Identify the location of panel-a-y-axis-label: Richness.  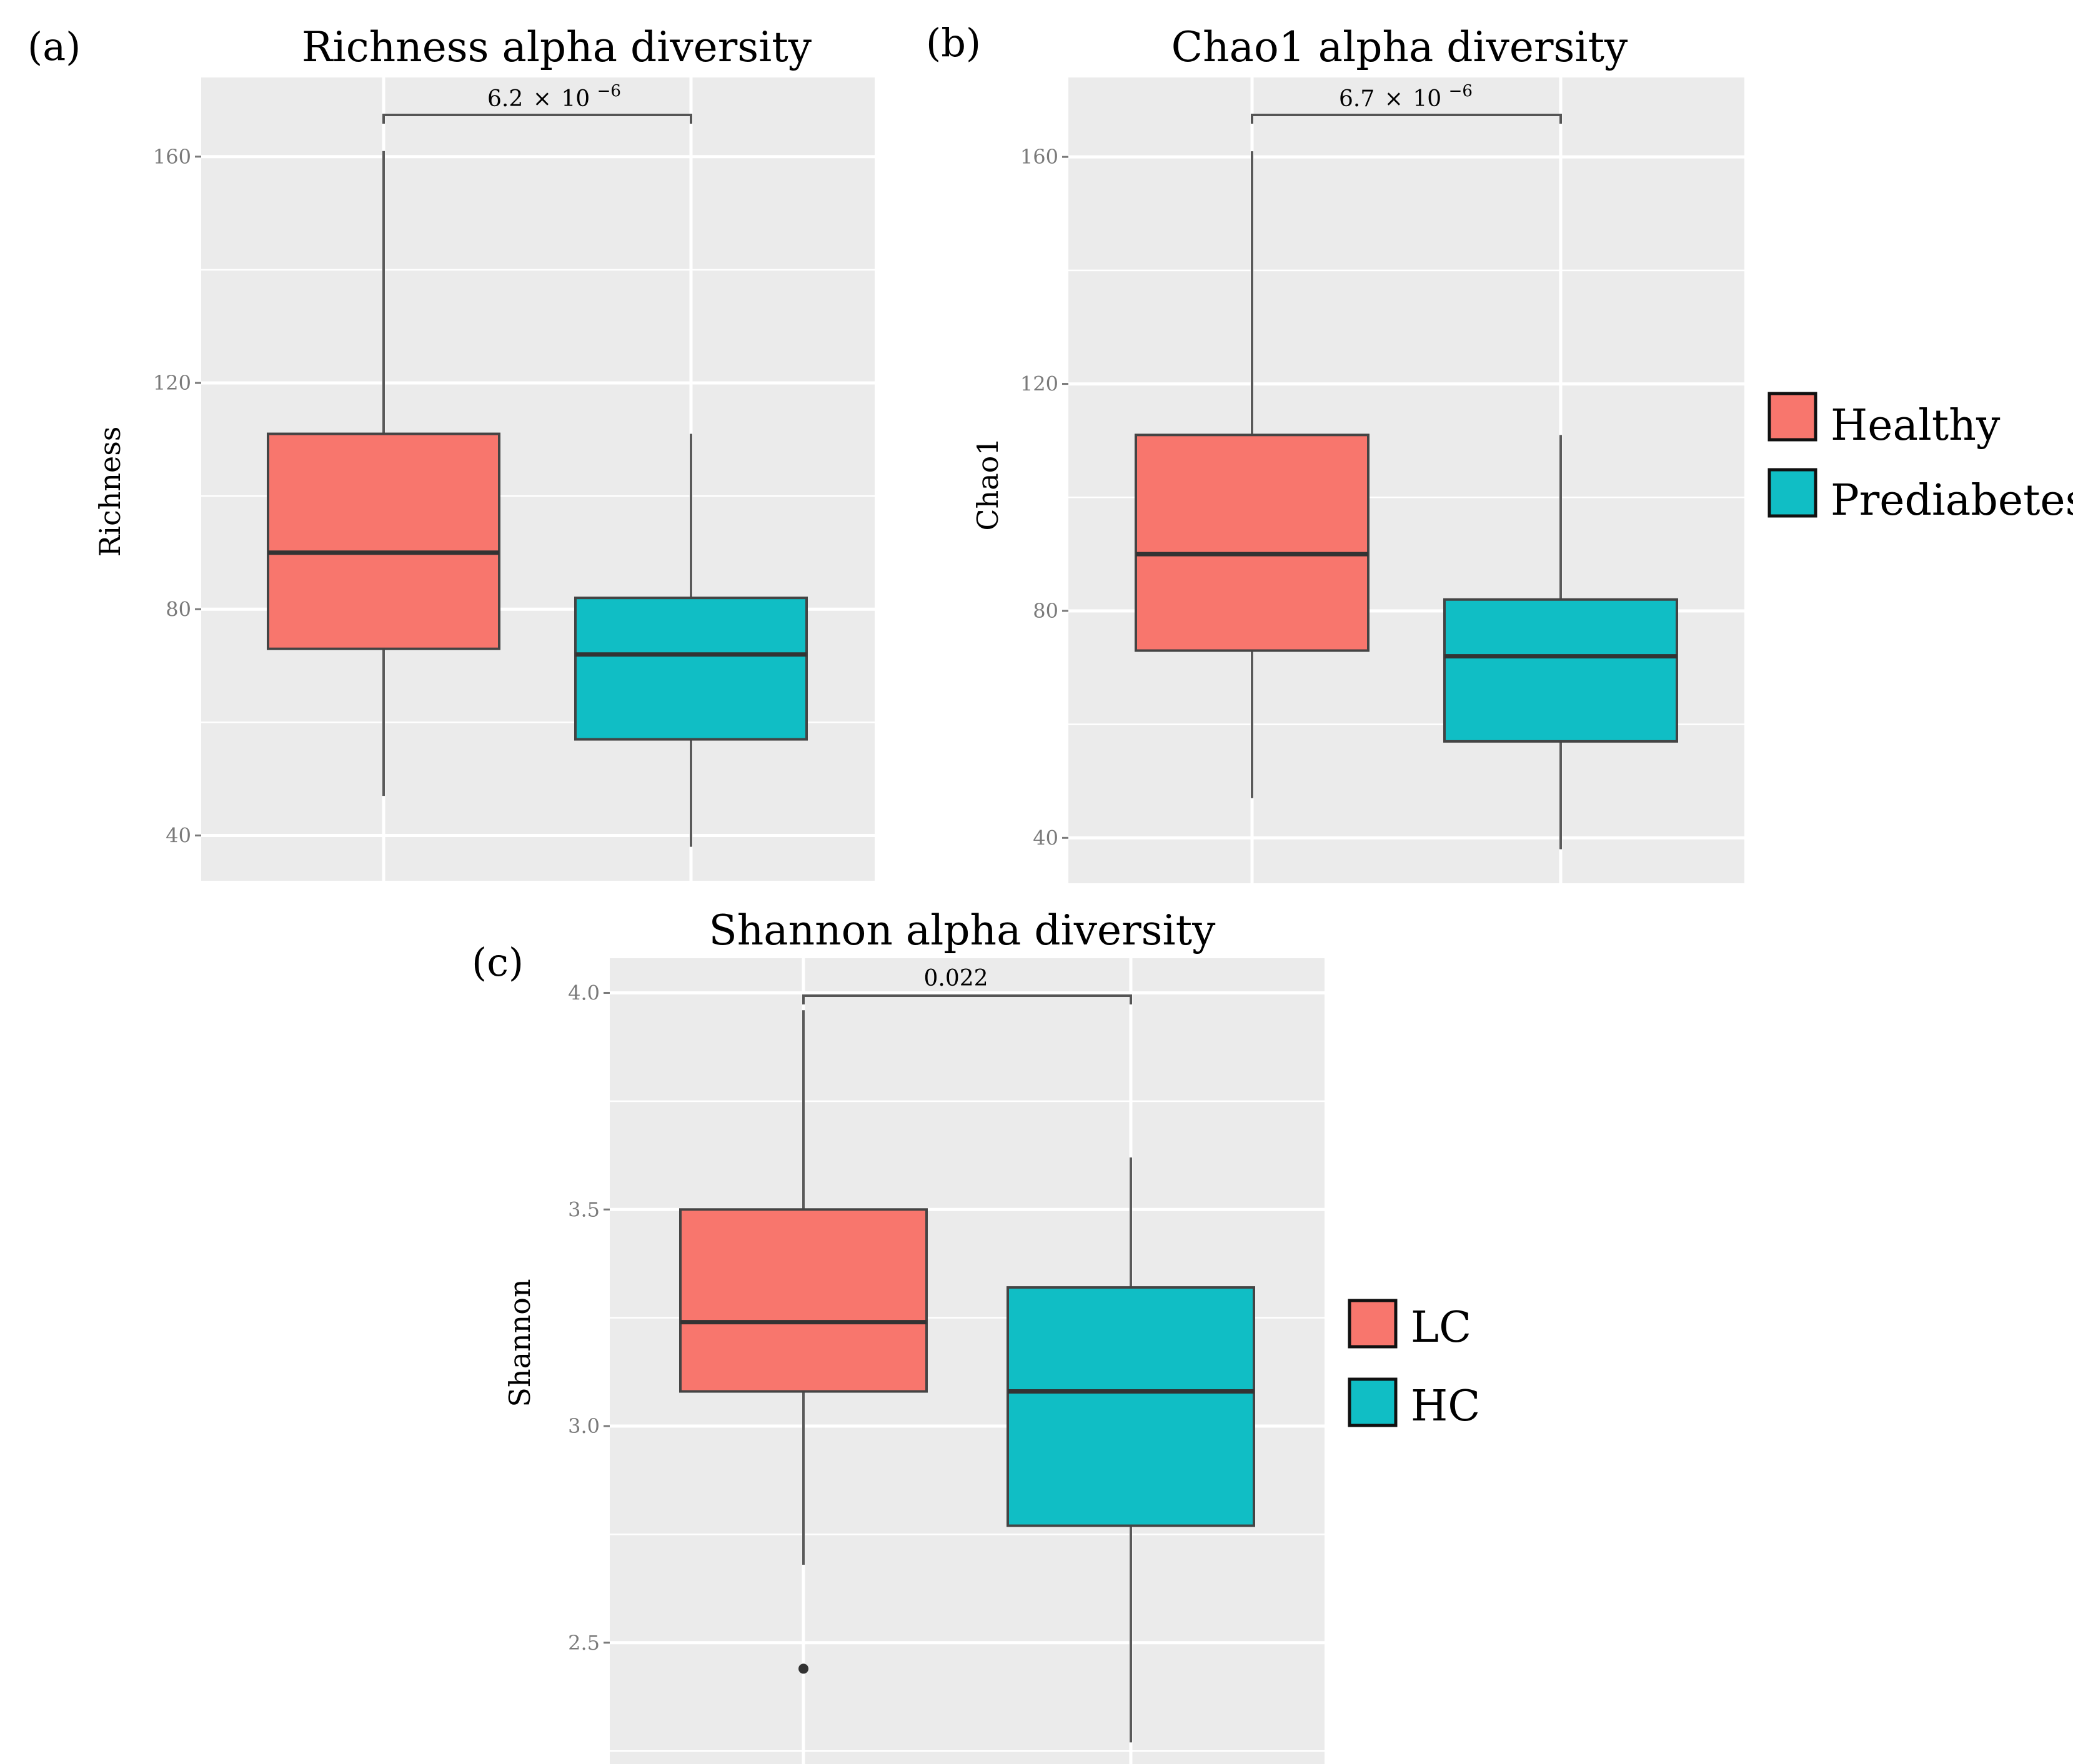
(110, 492).